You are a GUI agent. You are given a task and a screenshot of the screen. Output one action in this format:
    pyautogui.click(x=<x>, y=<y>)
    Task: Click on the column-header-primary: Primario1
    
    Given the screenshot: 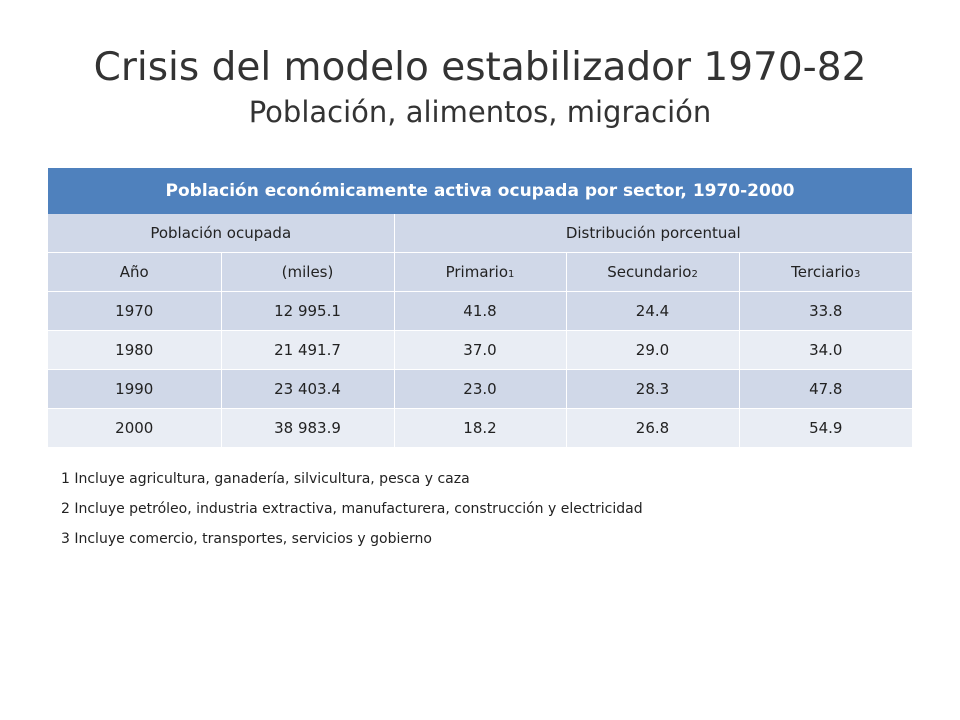 What is the action you would take?
    pyautogui.click(x=479, y=272)
    